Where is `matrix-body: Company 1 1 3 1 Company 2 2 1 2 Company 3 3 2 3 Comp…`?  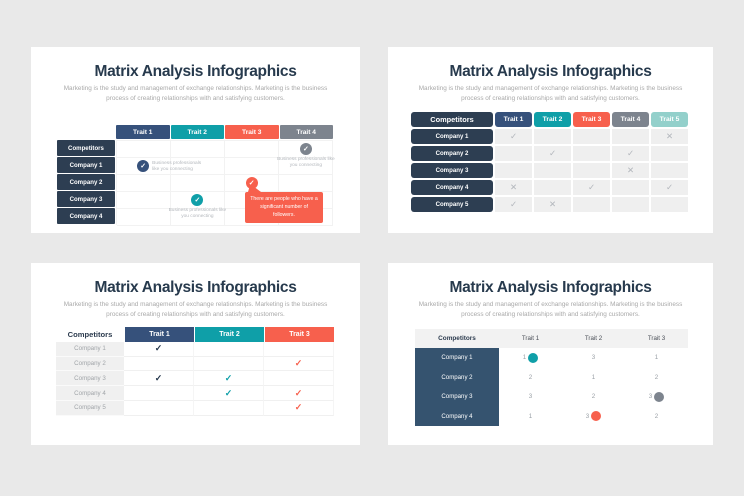 matrix-body: Company 1 1 3 1 Company 2 2 1 2 Company 3 3 2 3 Comp… is located at coordinates (551, 387).